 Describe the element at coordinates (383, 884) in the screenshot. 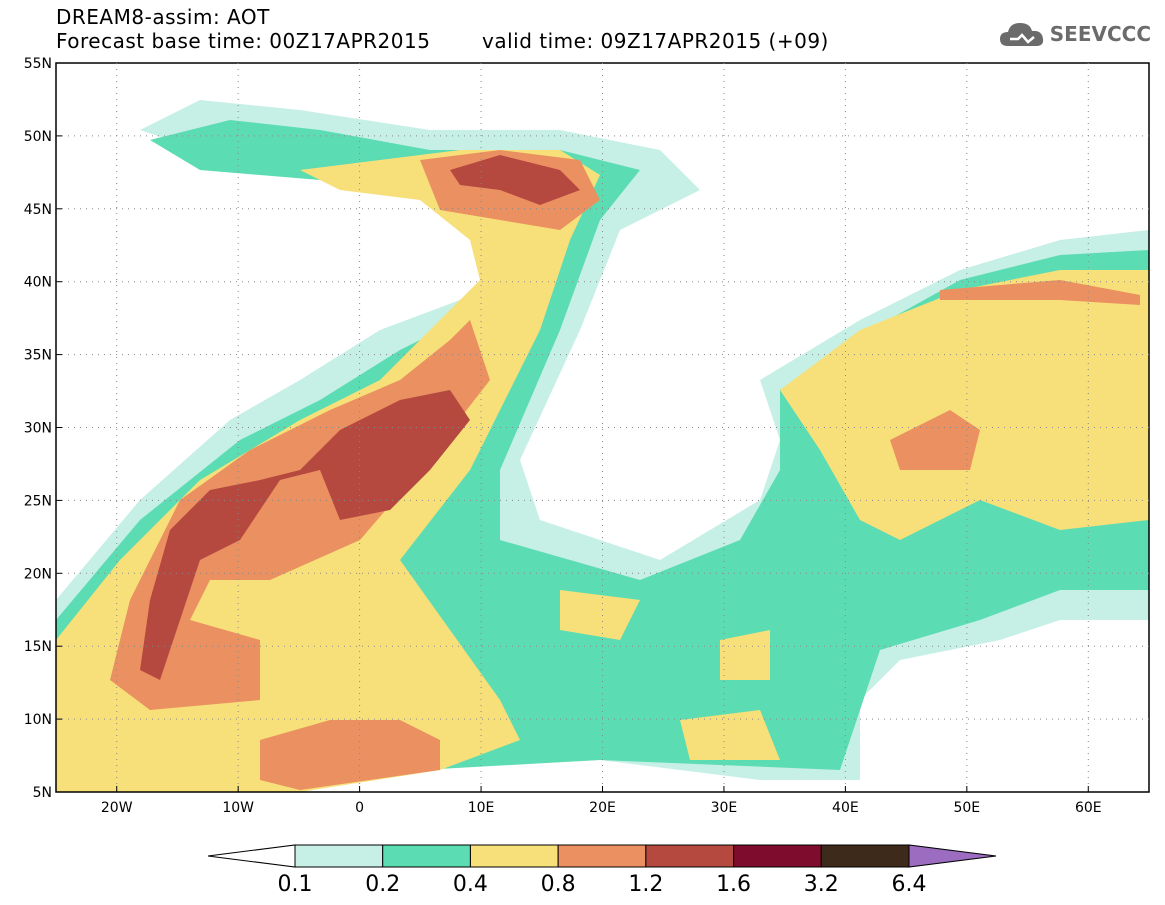

I see `colorbar-level-label: 0.2` at that location.